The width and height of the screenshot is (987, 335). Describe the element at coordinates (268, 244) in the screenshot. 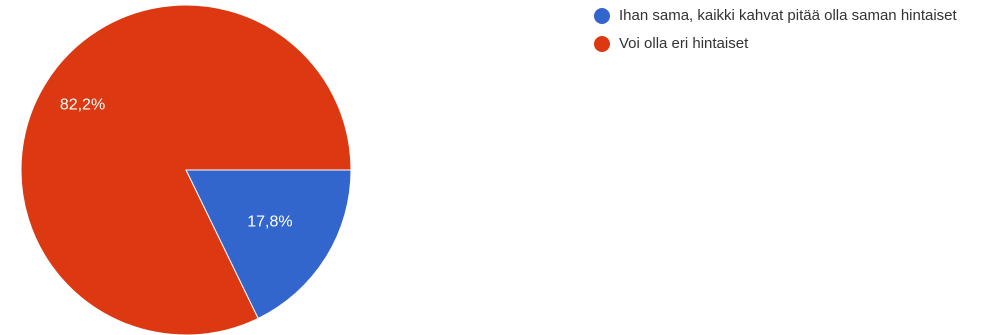

I see `pie-slice-ihan-sama` at that location.